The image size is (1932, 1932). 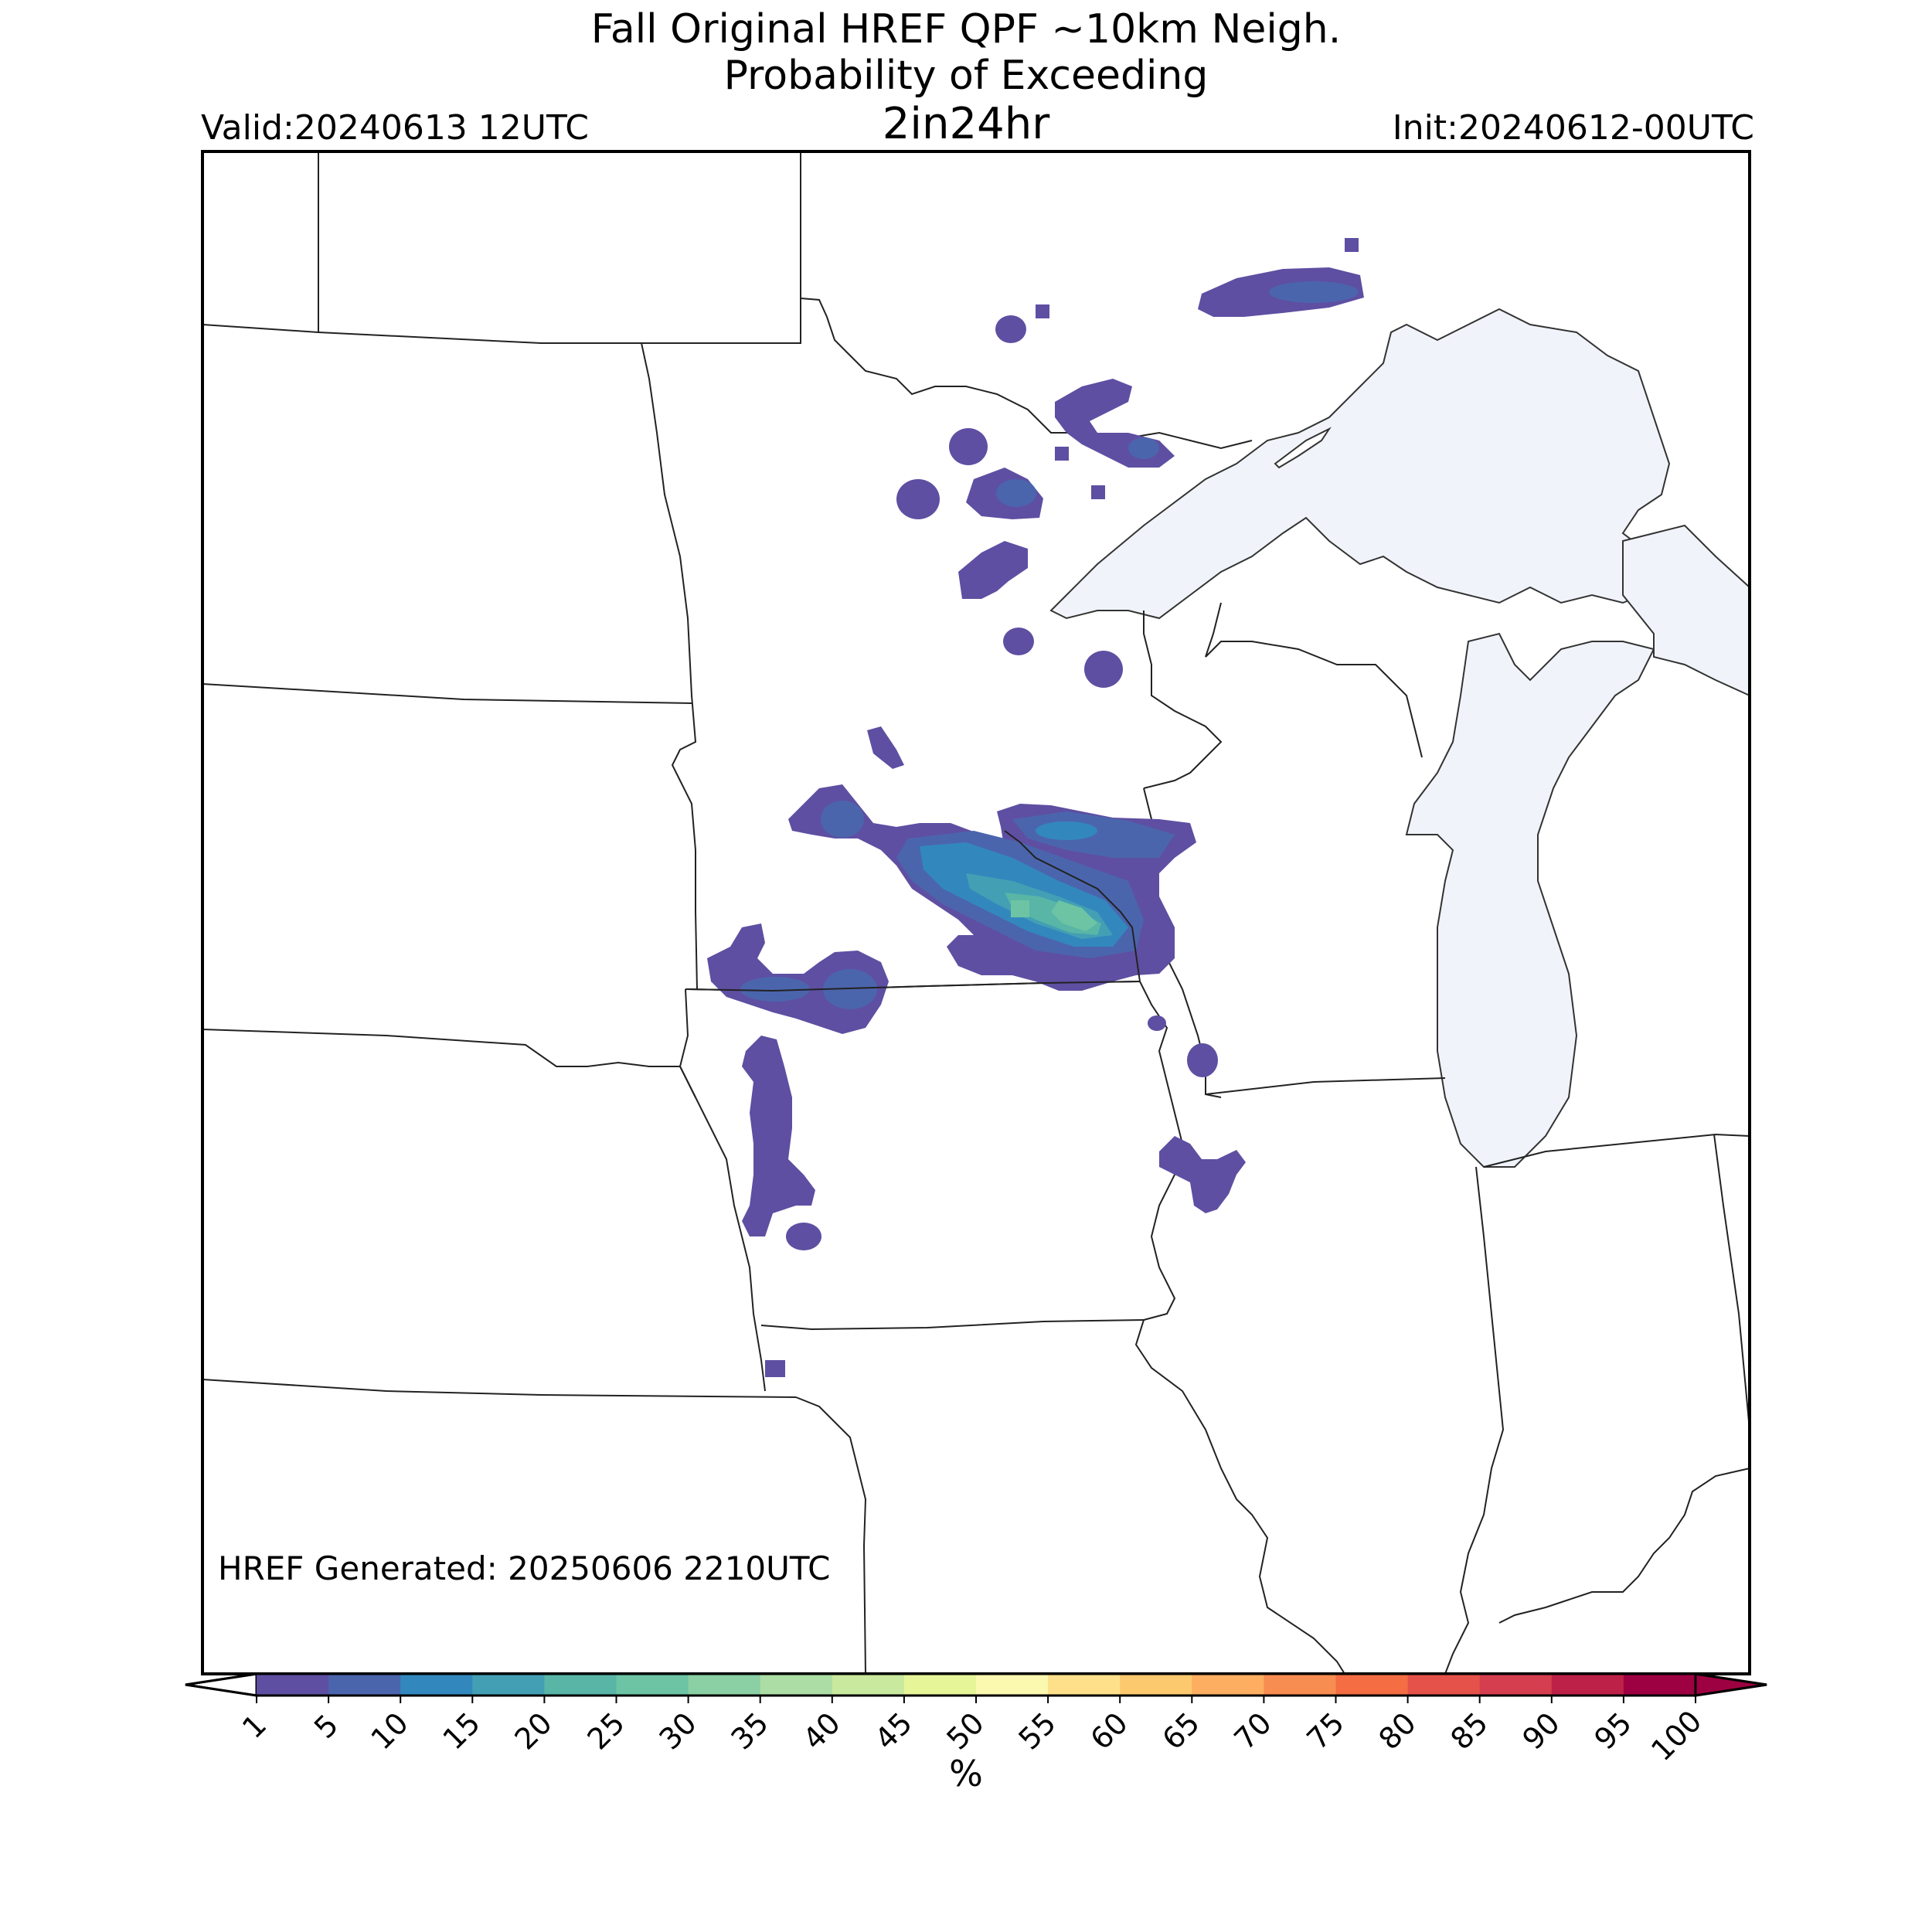 What do you see at coordinates (966, 124) in the screenshot?
I see `title-line-3: 2in24hr` at bounding box center [966, 124].